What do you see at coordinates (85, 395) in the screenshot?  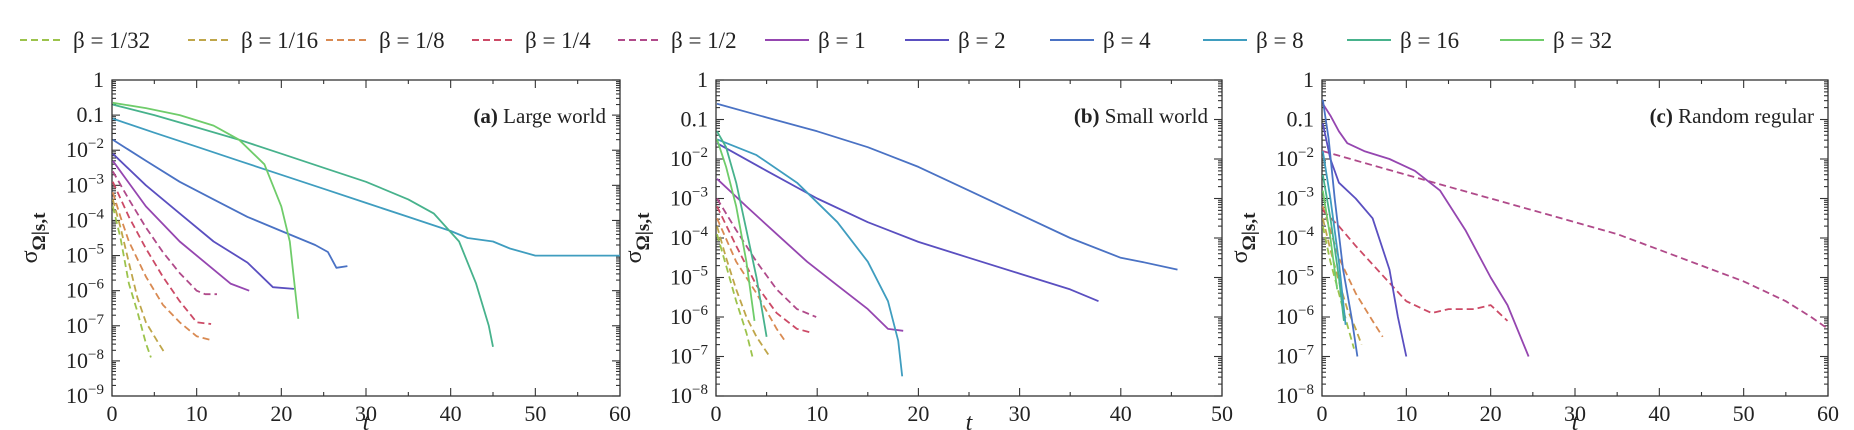 I see `y-tick-label: 10⁻⁹` at bounding box center [85, 395].